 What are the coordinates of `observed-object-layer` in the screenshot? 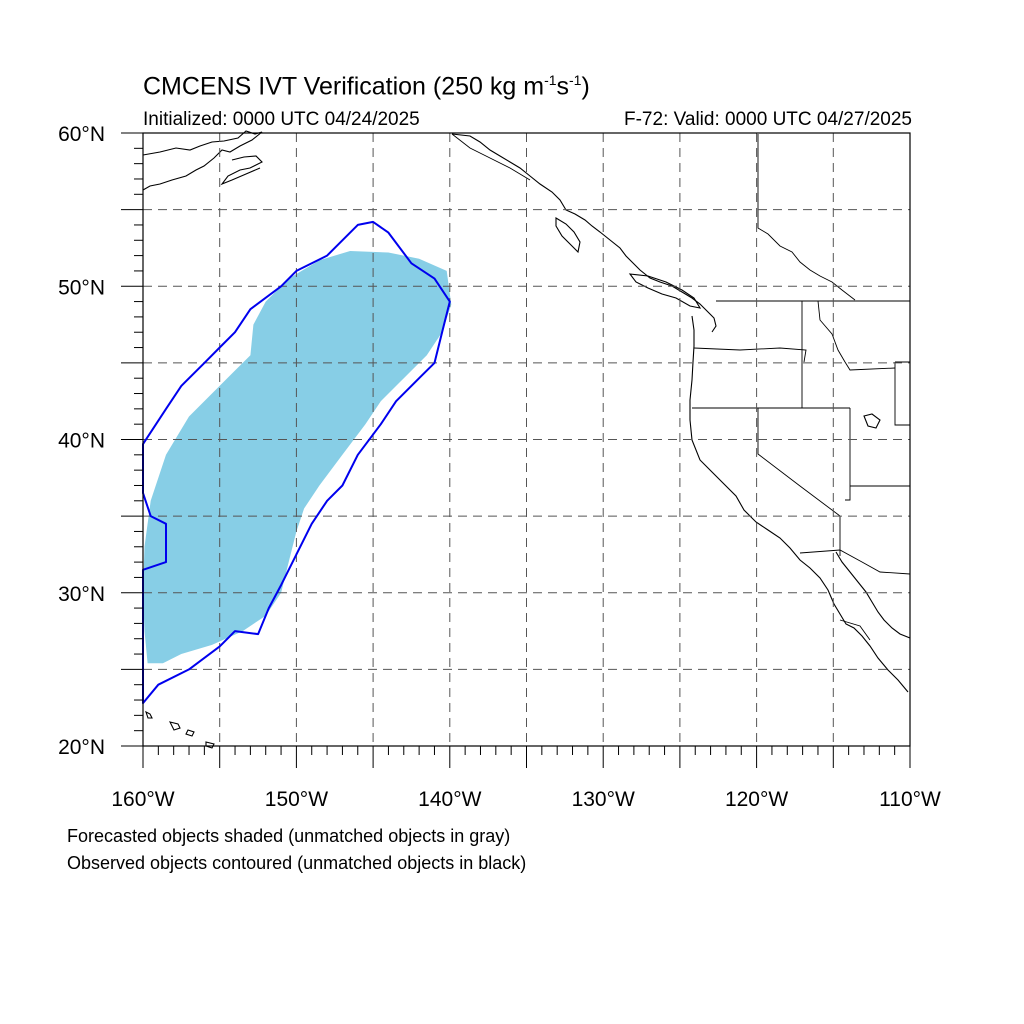 It's located at (296, 462).